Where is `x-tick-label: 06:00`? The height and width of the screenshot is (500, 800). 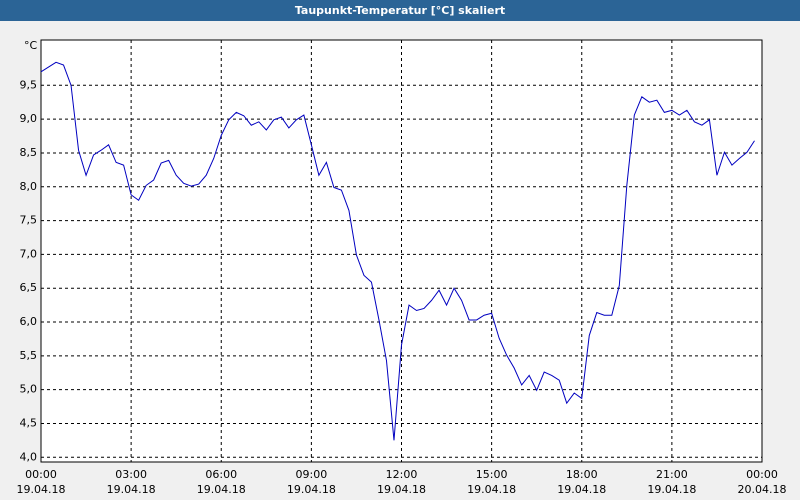
x-tick-label: 06:00 is located at coordinates (221, 474).